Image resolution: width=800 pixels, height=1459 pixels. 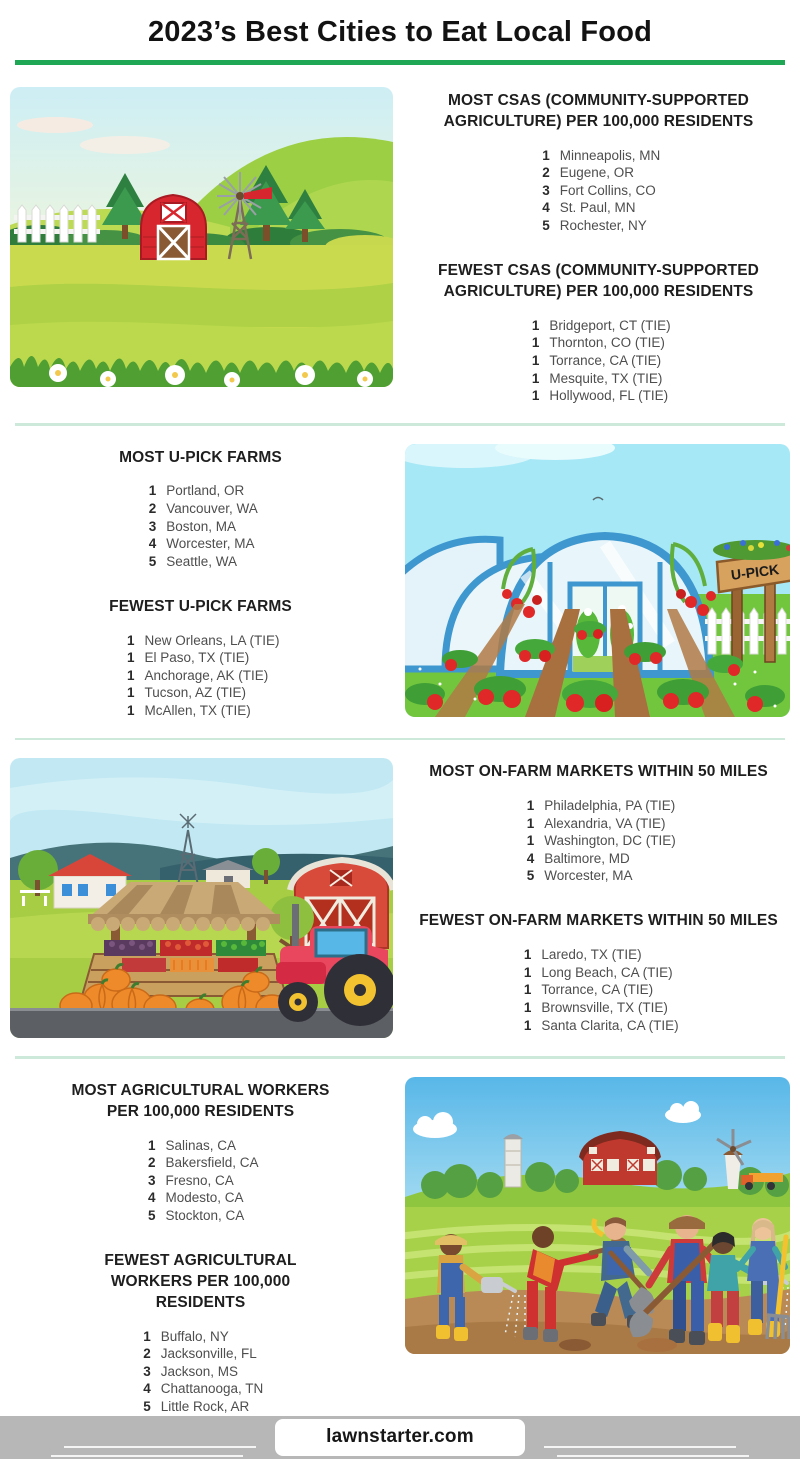 I want to click on list-item: 4 Modesto, CA, so click(x=200, y=1198).